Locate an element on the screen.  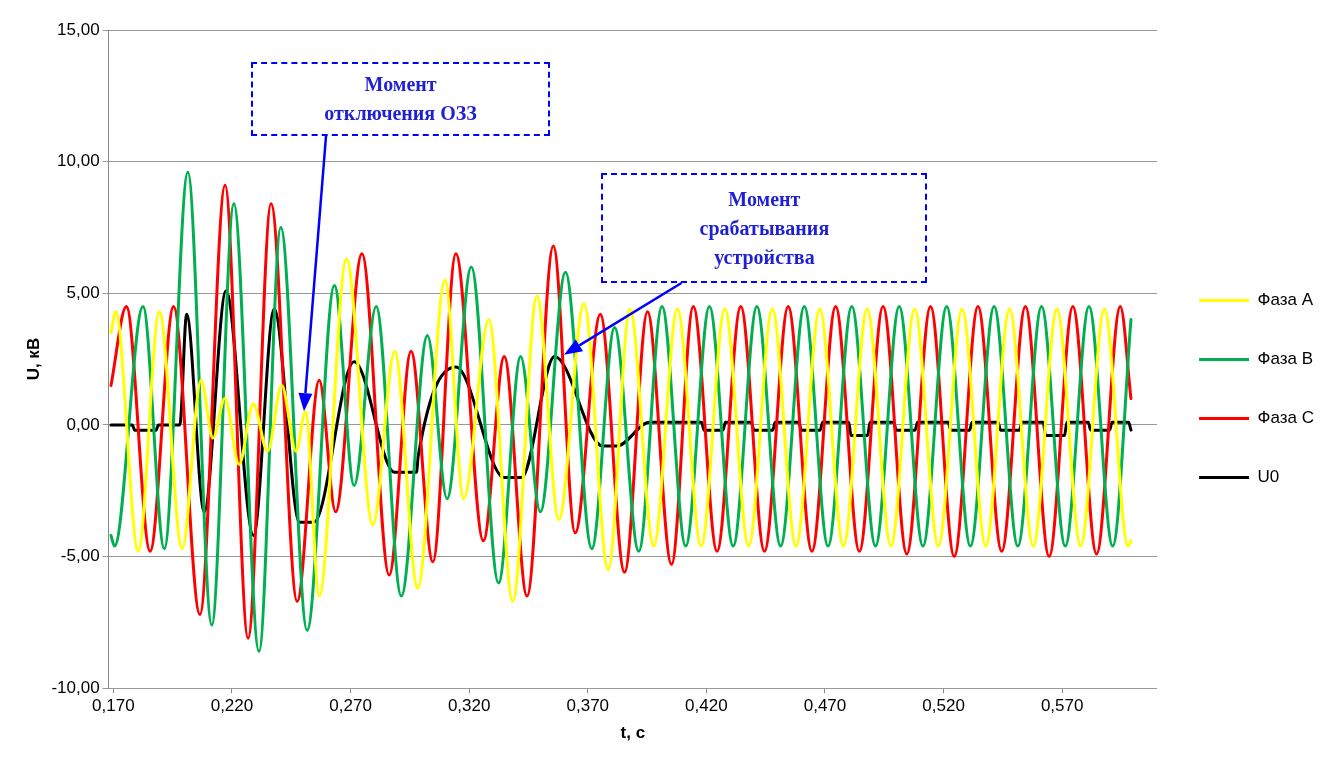
x-tick-label: 0,370 is located at coordinates (588, 706).